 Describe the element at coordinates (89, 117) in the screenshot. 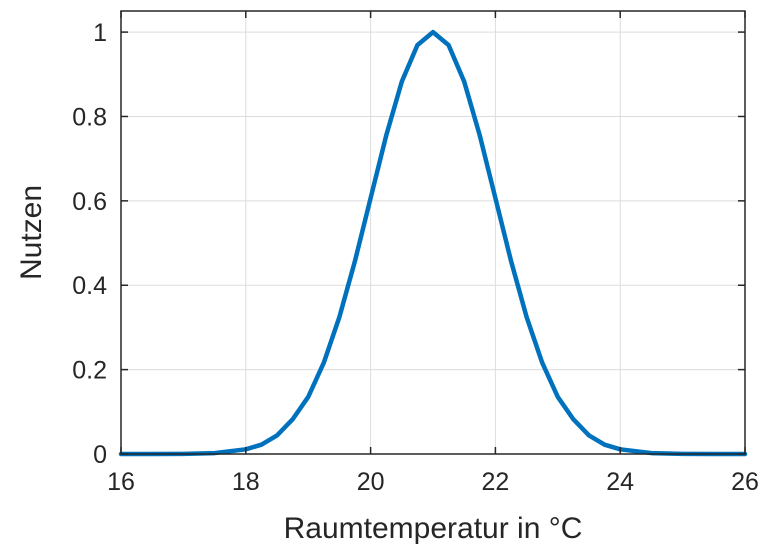

I see `y-tick-label: 0.8` at that location.